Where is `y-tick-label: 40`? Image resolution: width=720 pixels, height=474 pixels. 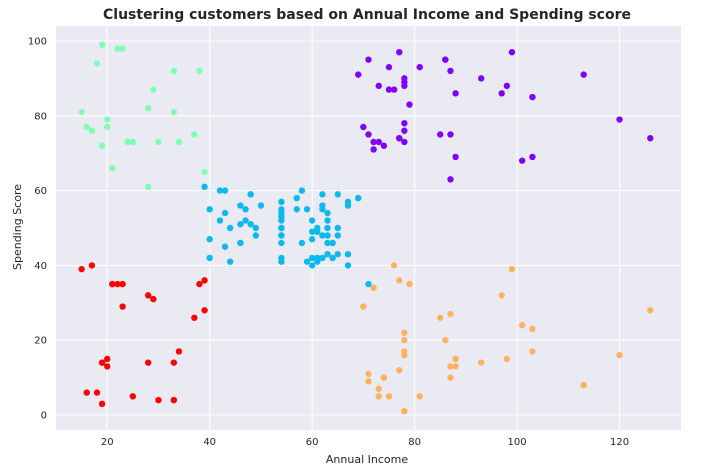
y-tick-label: 40 is located at coordinates (40, 266).